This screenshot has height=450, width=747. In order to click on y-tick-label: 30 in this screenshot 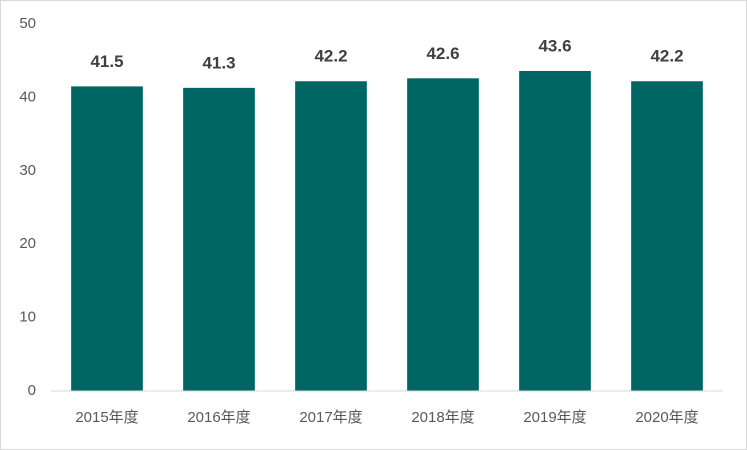, I will do `click(27, 170)`.